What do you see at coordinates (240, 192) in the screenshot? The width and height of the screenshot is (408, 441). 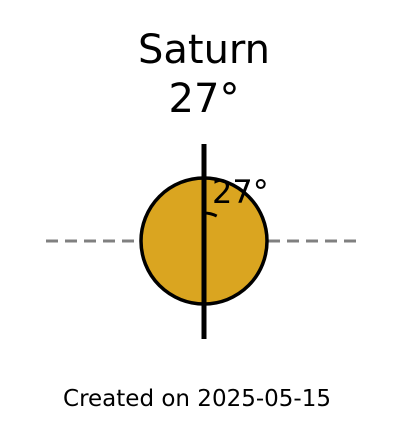 I see `tilt-angle-label: 27°` at bounding box center [240, 192].